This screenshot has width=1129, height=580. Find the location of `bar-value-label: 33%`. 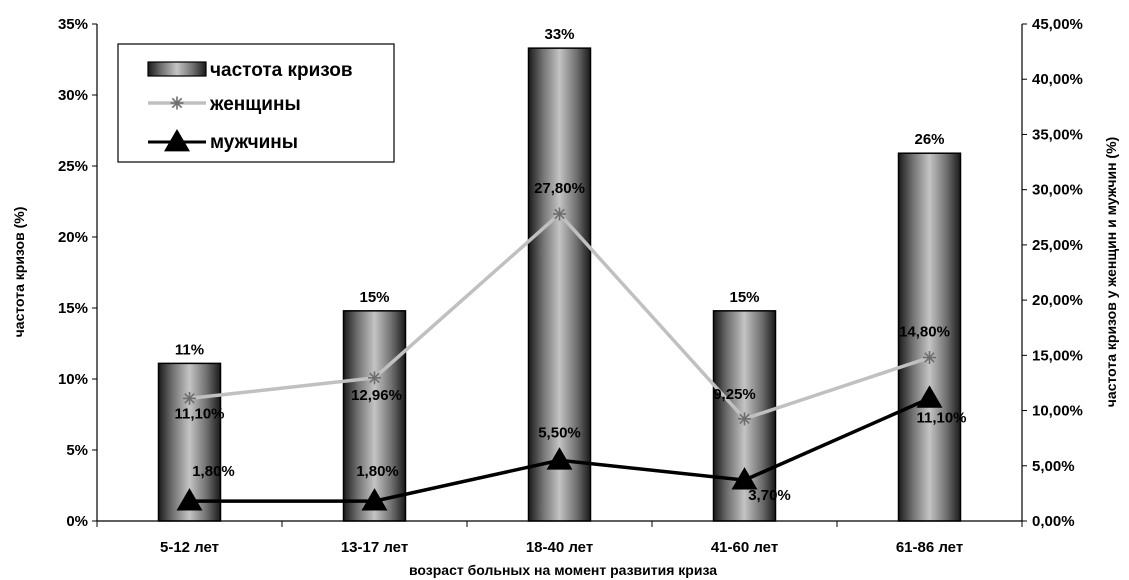

bar-value-label: 33% is located at coordinates (559, 34).